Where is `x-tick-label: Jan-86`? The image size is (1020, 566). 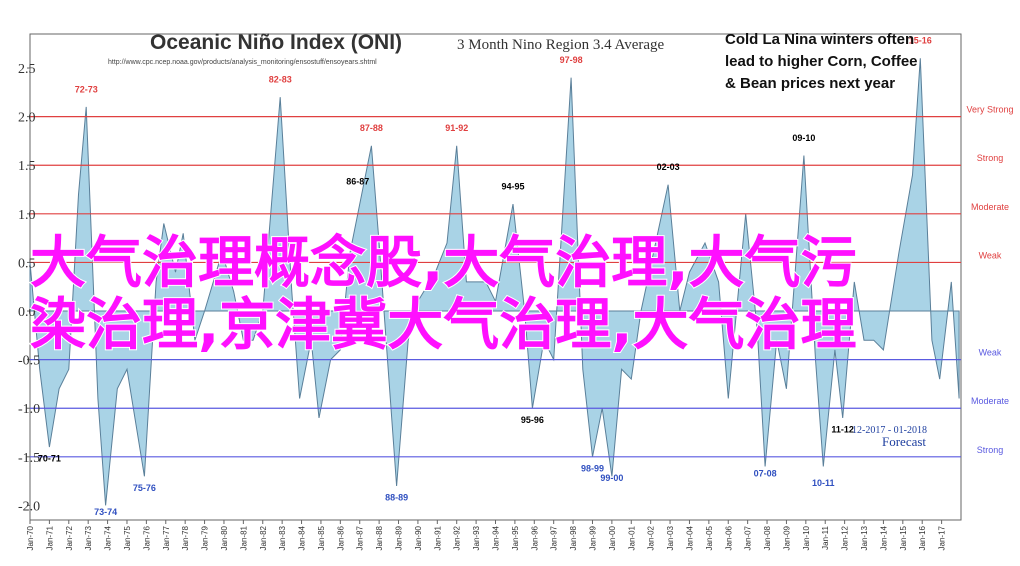
x-tick-label: Jan-86 is located at coordinates (340, 537).